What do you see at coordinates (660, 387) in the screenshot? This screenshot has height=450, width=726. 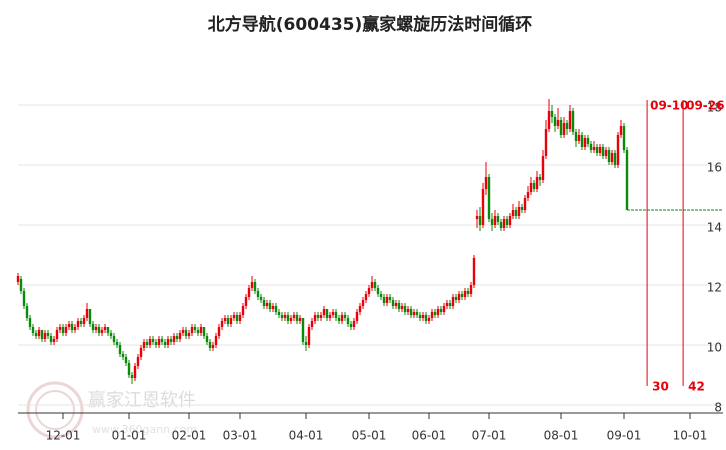 I see `cycle-count: 30` at bounding box center [660, 387].